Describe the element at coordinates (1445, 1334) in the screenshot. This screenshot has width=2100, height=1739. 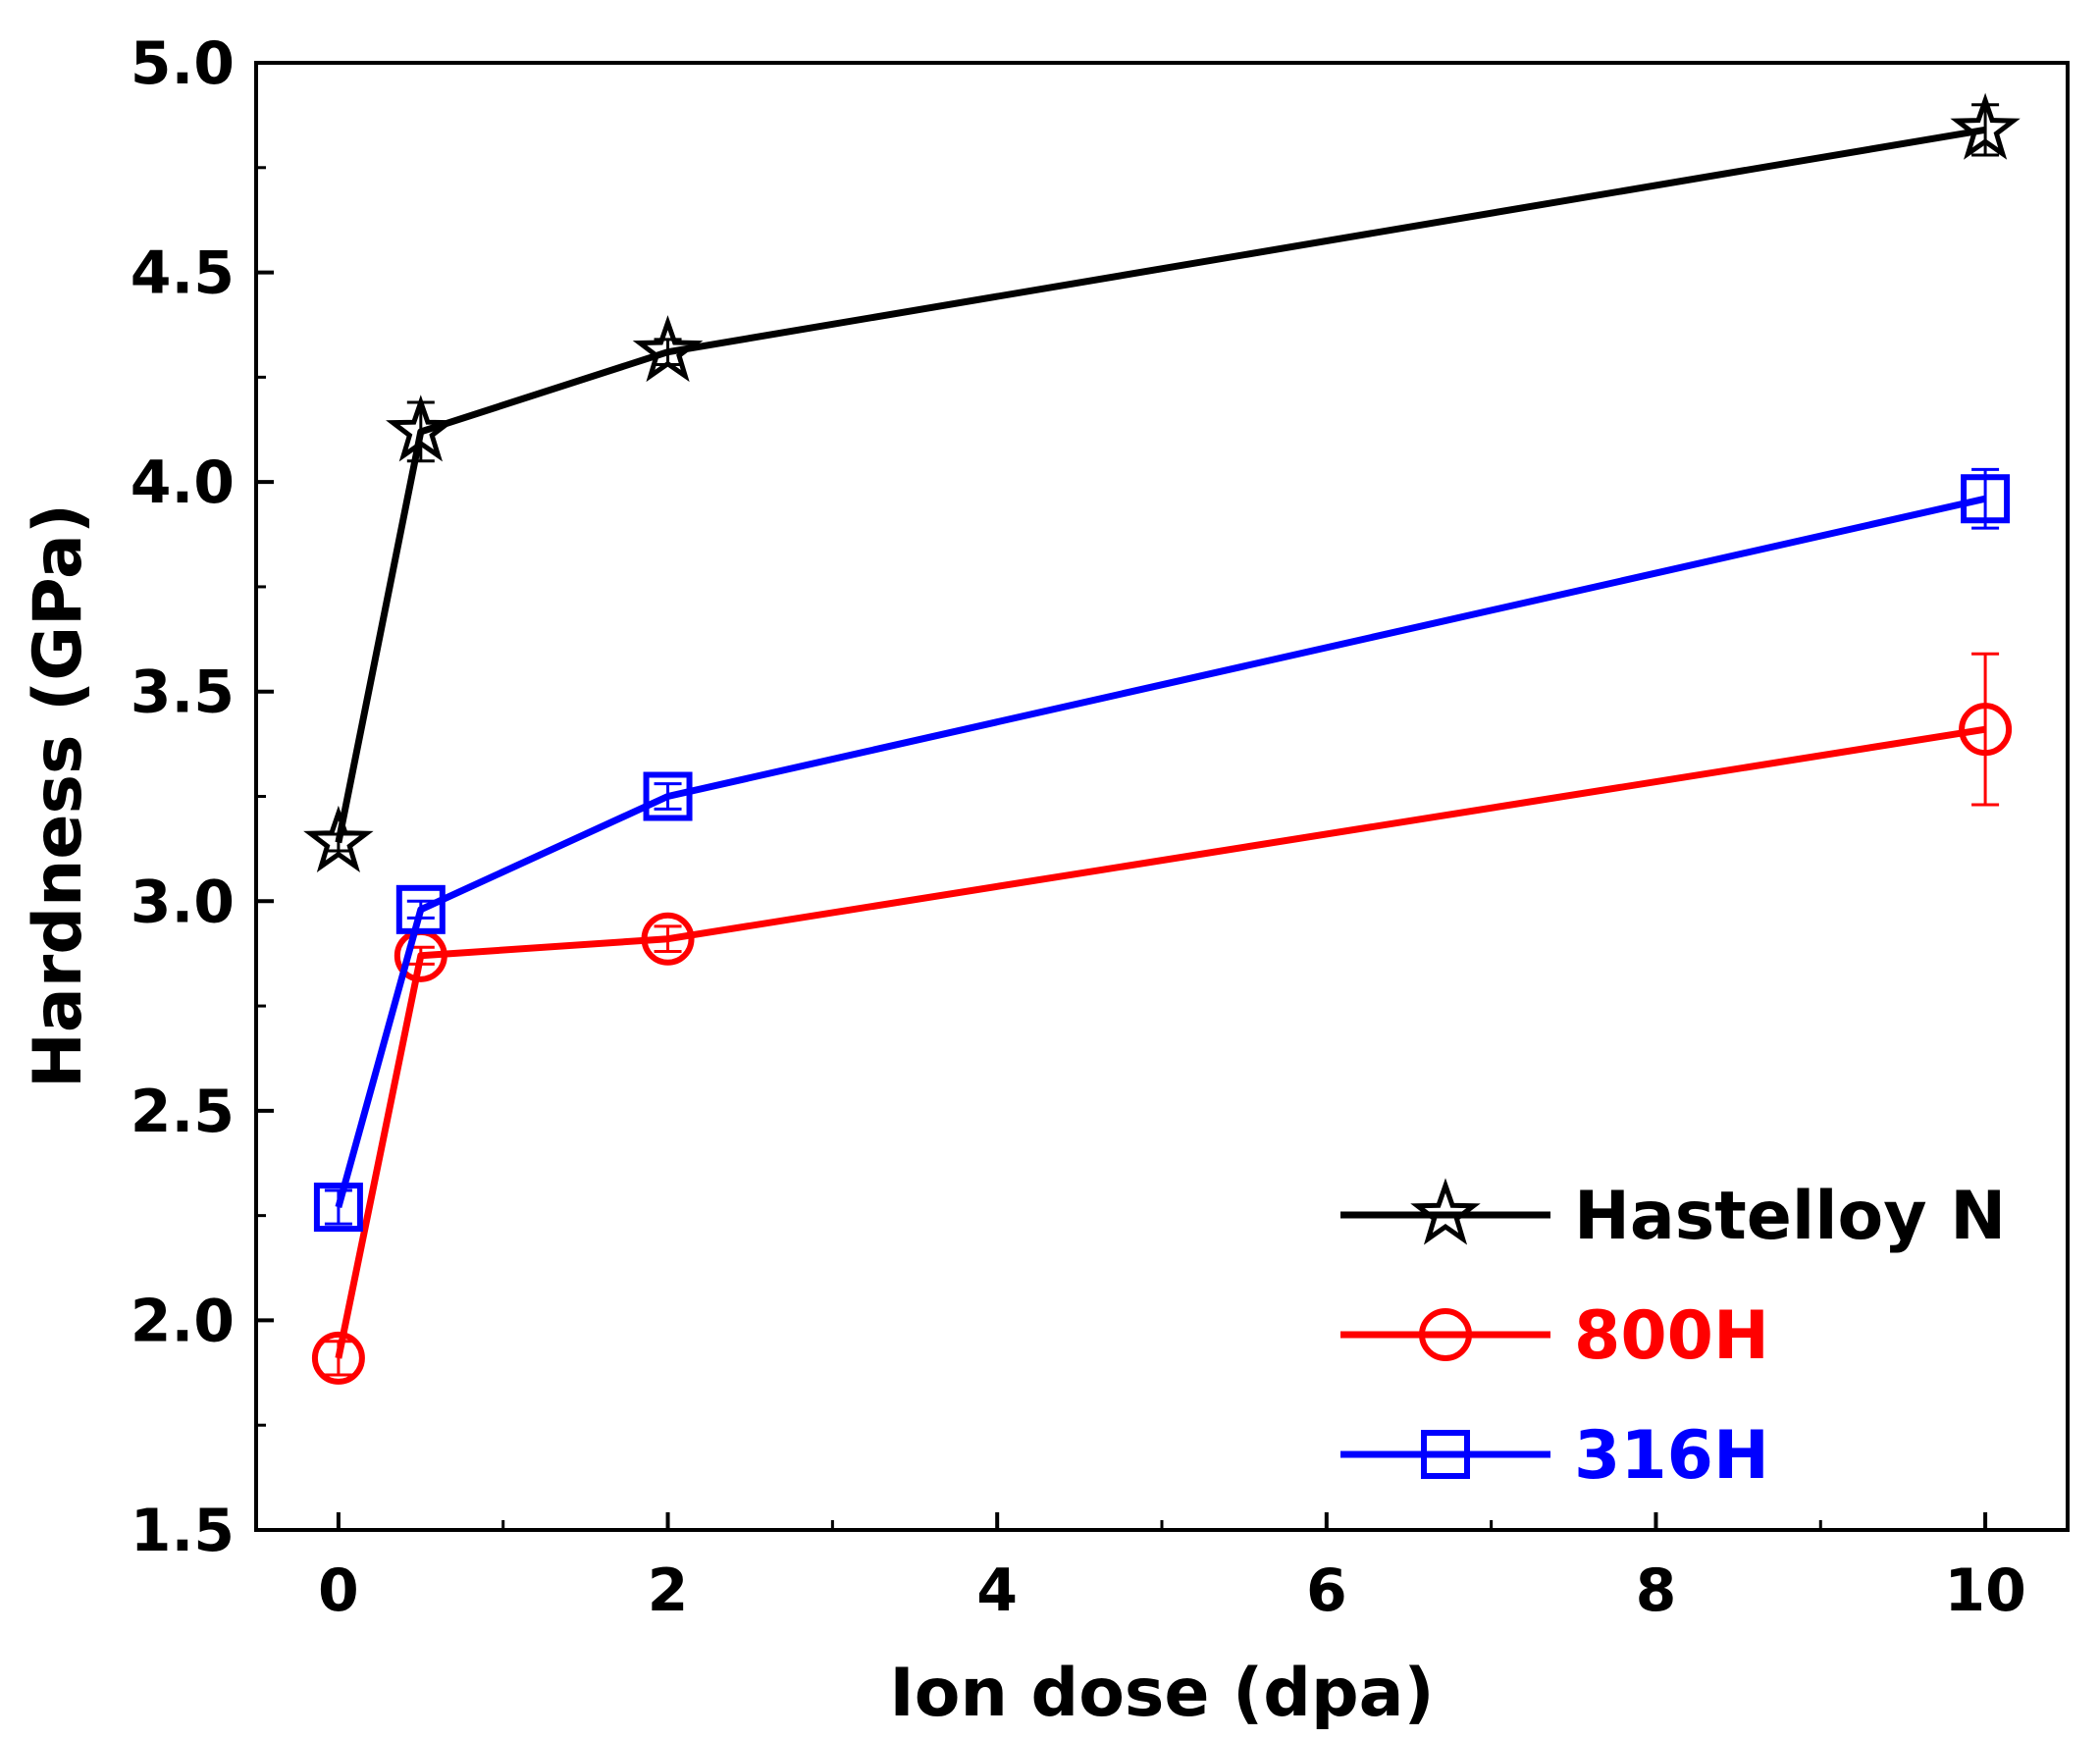
I see `legend-marker-circle` at that location.